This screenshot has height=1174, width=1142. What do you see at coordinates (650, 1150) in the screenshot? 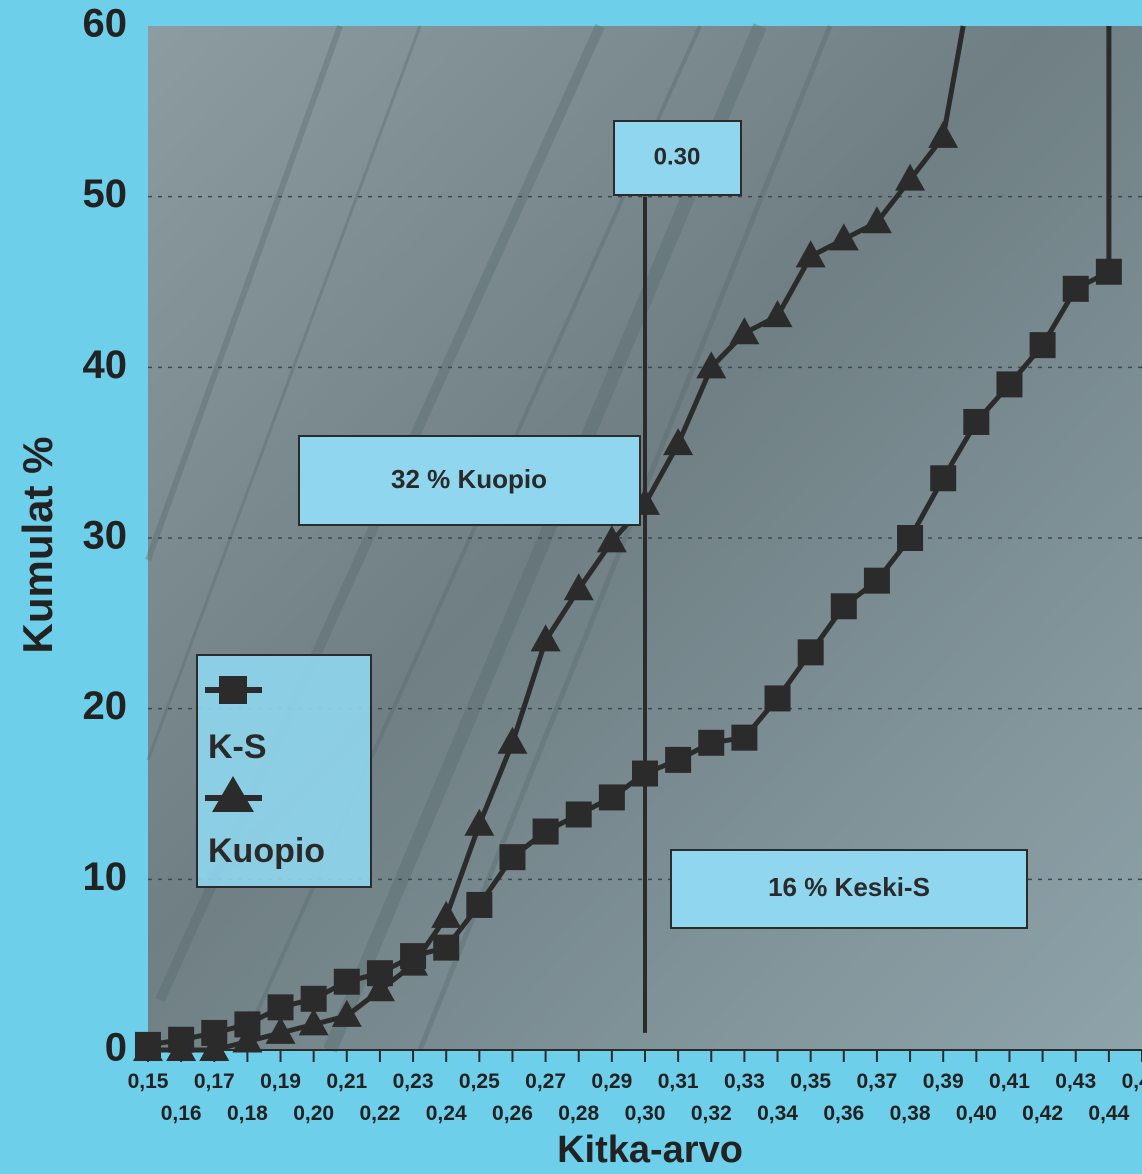
I see `x-axis-title: Kitka-arvo` at bounding box center [650, 1150].